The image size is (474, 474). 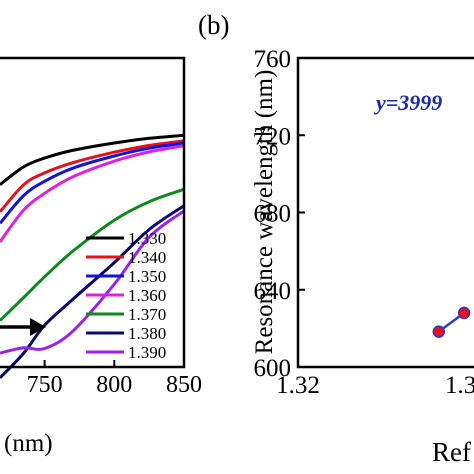 What do you see at coordinates (375, 379) in the screenshot?
I see `right-x-ticks: 1.32 1.3` at bounding box center [375, 379].